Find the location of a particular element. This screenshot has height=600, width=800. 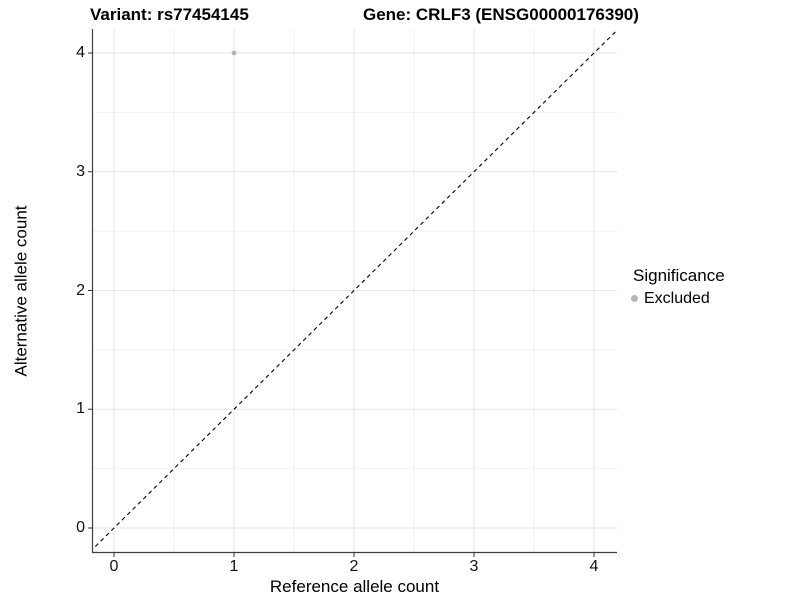

variant-title: Variant: rs77454145 is located at coordinates (169, 14).